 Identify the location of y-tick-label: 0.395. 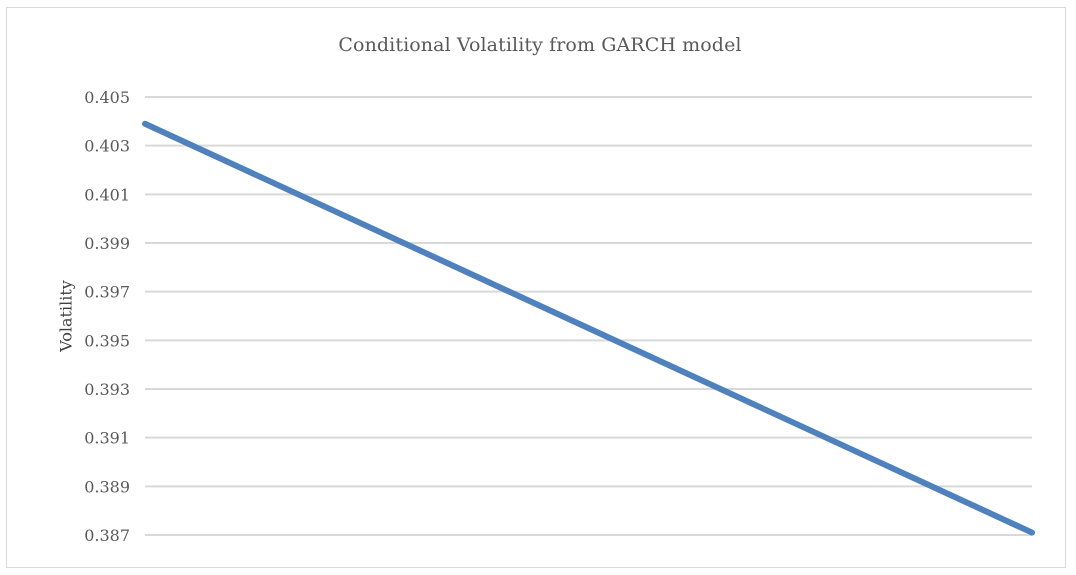
(107, 340).